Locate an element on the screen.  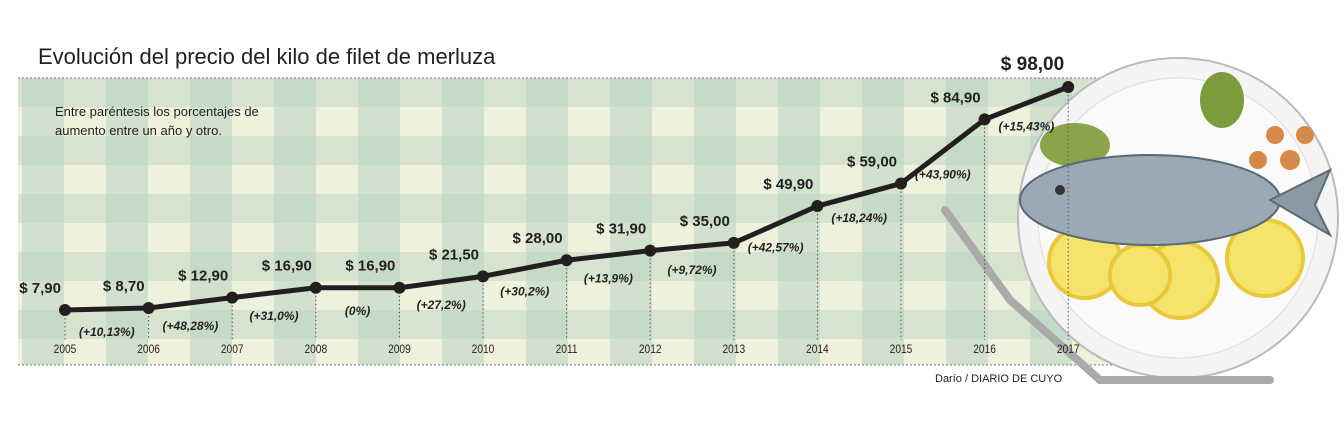
x-tick-label: 2013 is located at coordinates (733, 349).